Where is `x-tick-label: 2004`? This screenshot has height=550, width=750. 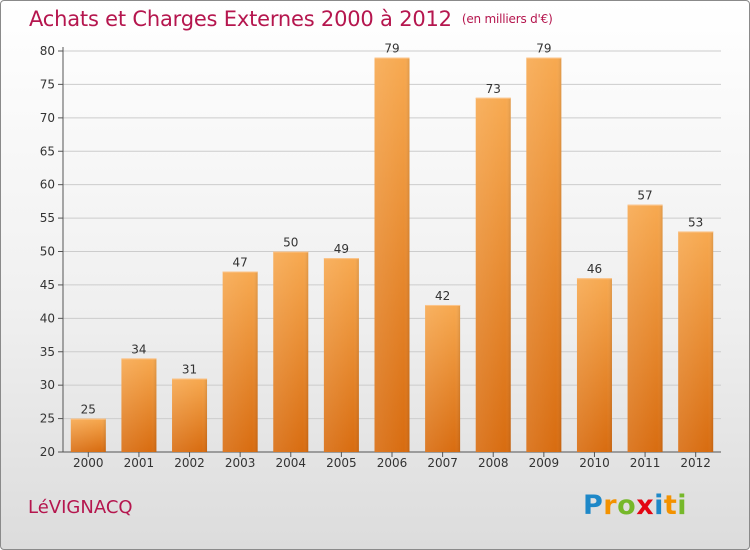 x-tick-label: 2004 is located at coordinates (290, 463).